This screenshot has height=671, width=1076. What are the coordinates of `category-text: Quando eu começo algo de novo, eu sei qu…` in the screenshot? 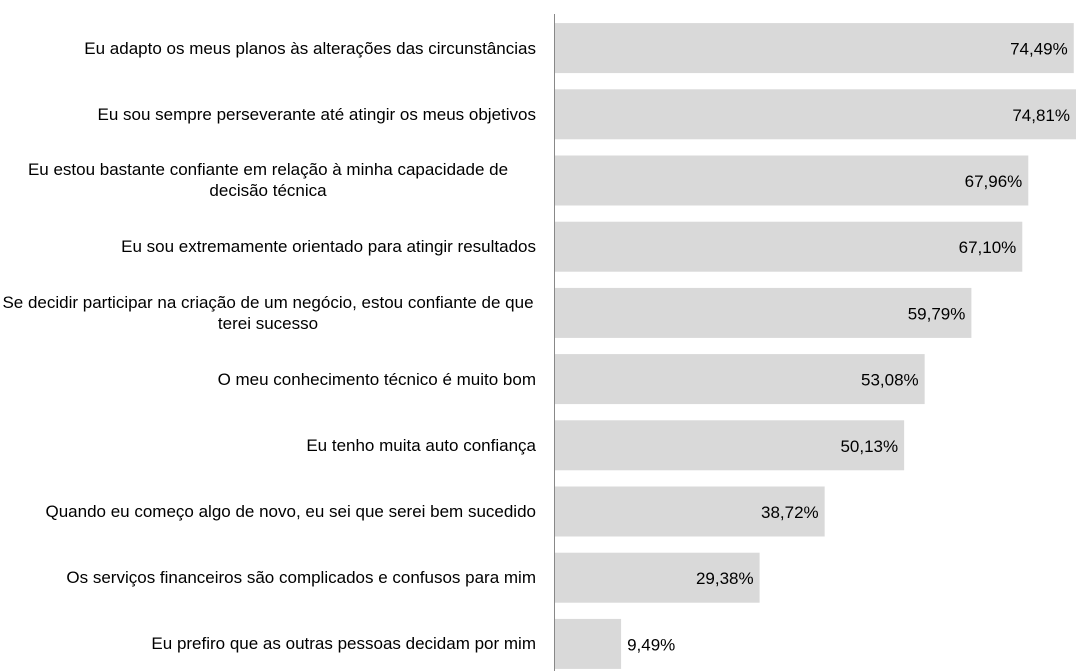 It's located at (291, 511).